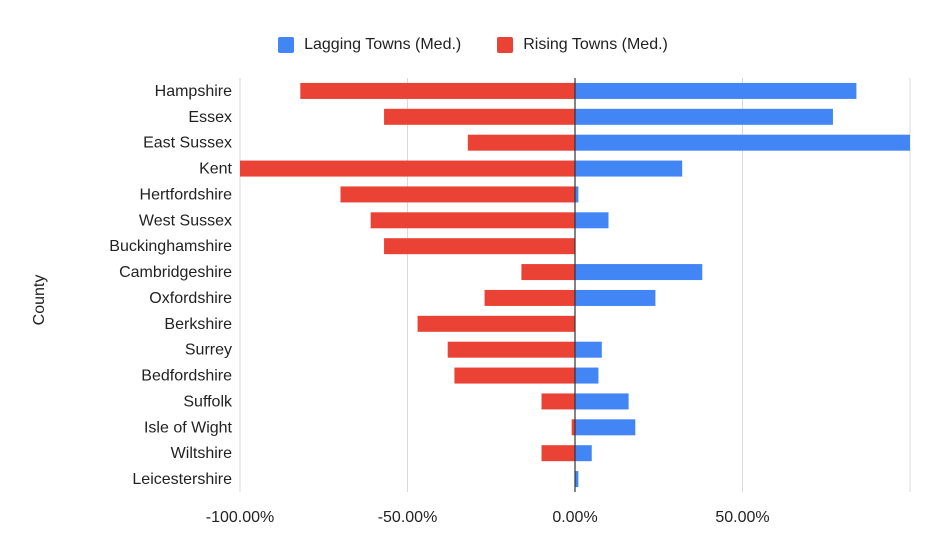  What do you see at coordinates (182, 479) in the screenshot?
I see `y-tick-label-15: Leicestershire` at bounding box center [182, 479].